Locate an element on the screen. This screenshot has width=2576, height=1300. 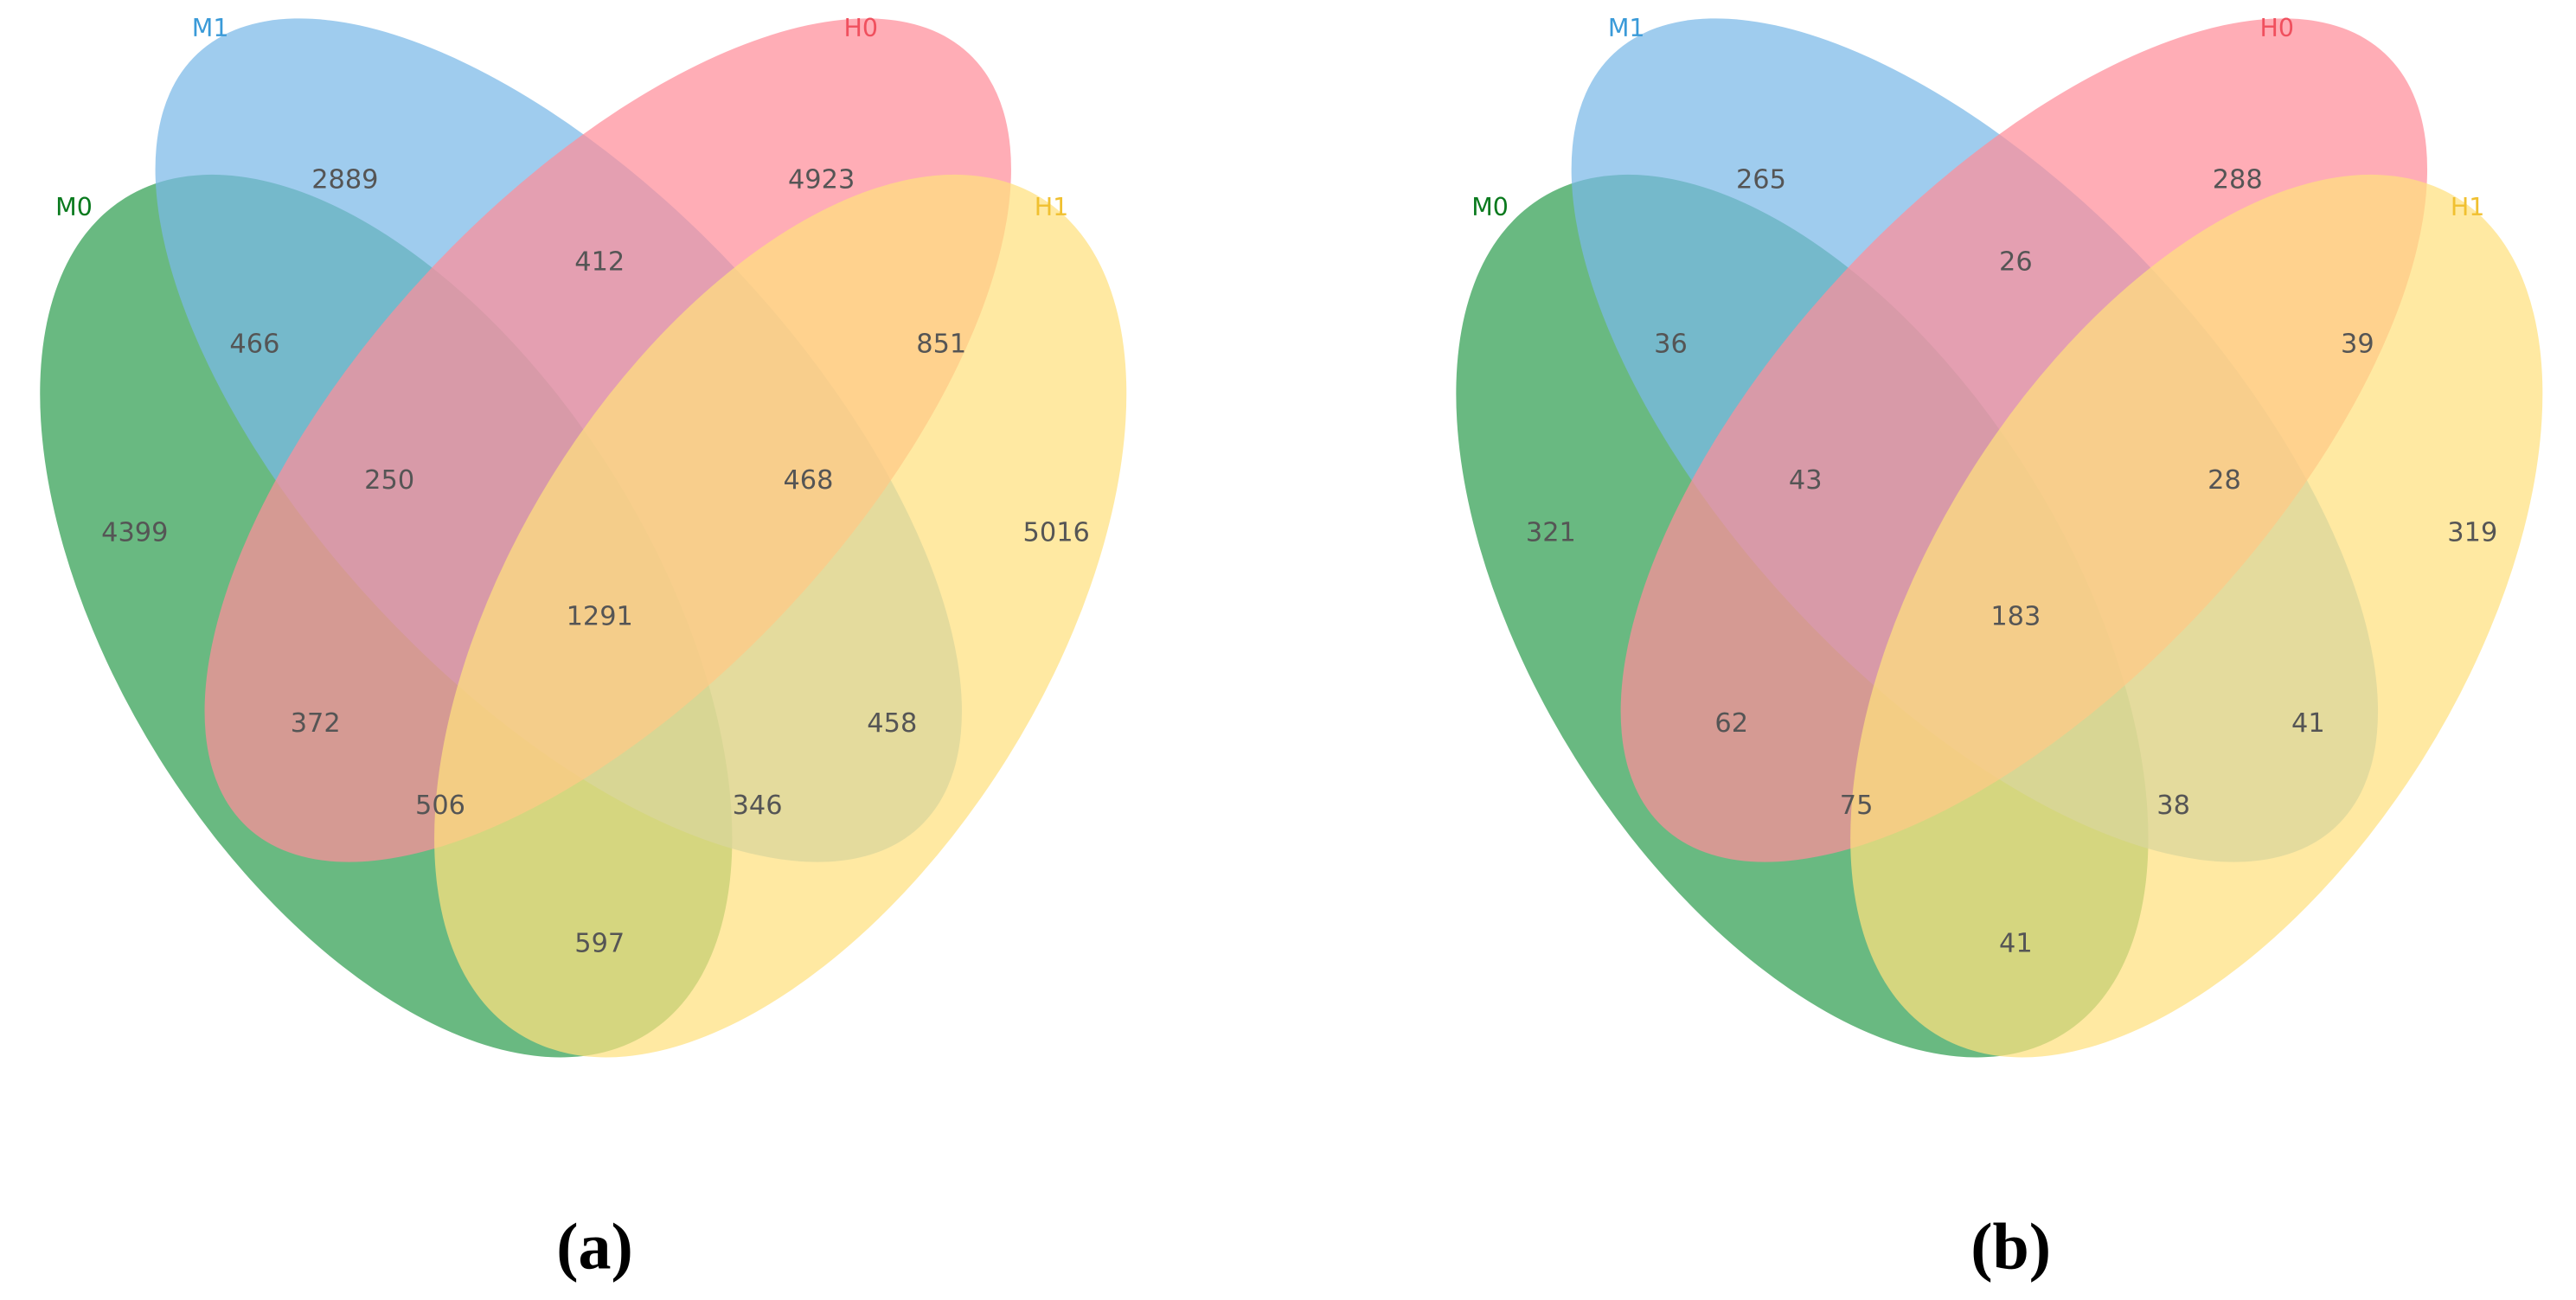
region-count: 28 is located at coordinates (2224, 480).